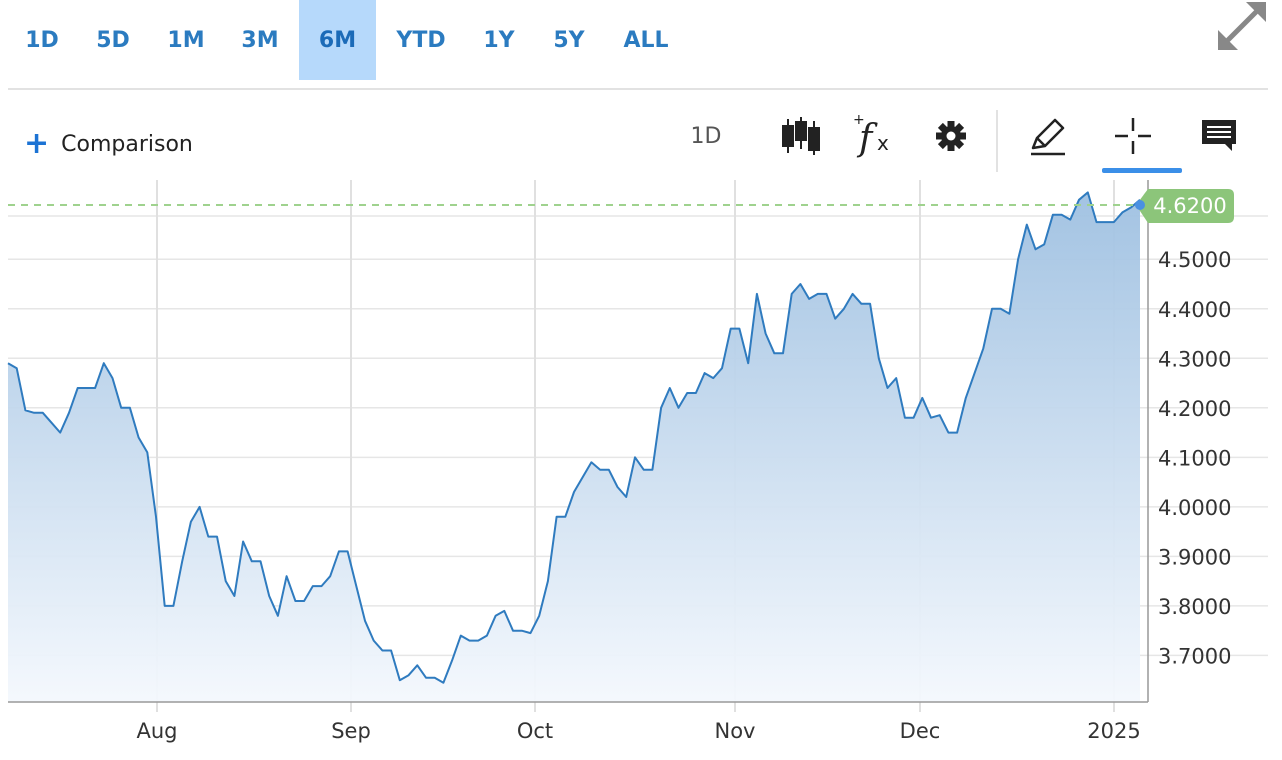 The image size is (1282, 760). Describe the element at coordinates (499, 40) in the screenshot. I see `range-tab-1y: 1Y` at that location.